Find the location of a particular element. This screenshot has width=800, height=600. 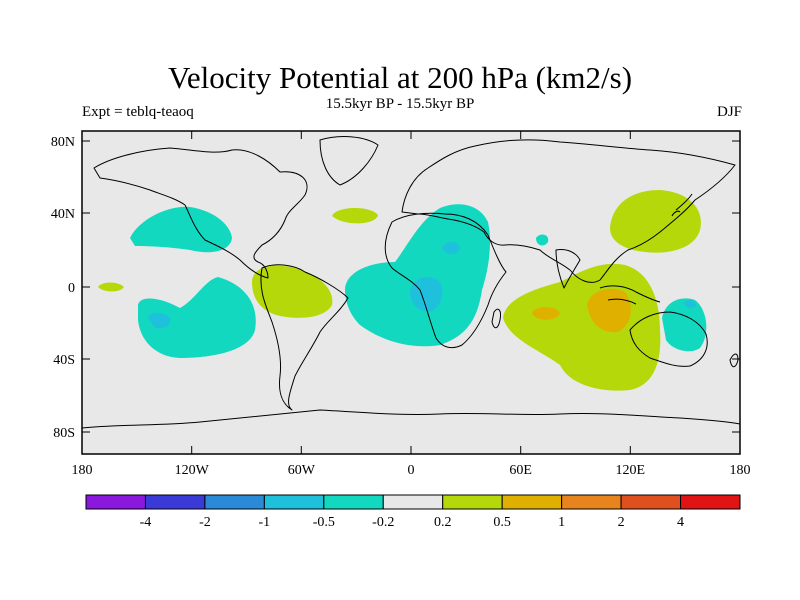

fill-region-south-america is located at coordinates (292, 291).